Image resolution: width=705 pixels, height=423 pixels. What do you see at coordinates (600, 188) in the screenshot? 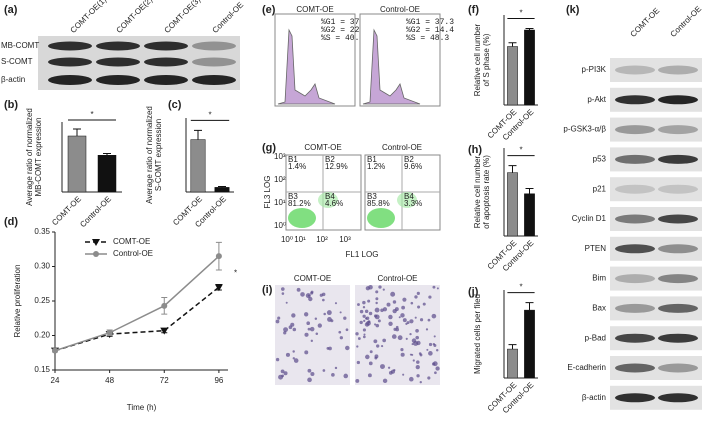
I see `row-label: p21` at bounding box center [600, 188].